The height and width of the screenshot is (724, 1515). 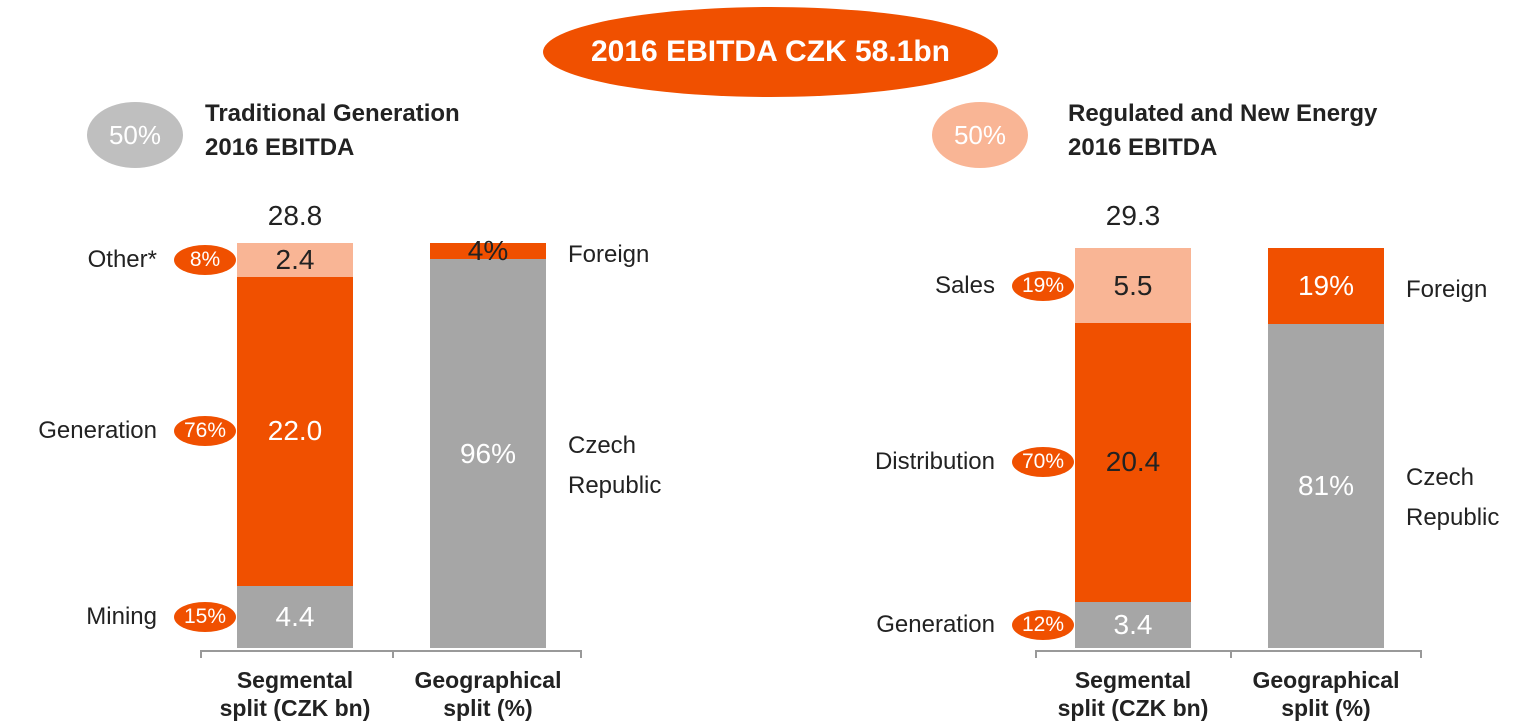 I want to click on value-label: 4%, so click(x=488, y=251).